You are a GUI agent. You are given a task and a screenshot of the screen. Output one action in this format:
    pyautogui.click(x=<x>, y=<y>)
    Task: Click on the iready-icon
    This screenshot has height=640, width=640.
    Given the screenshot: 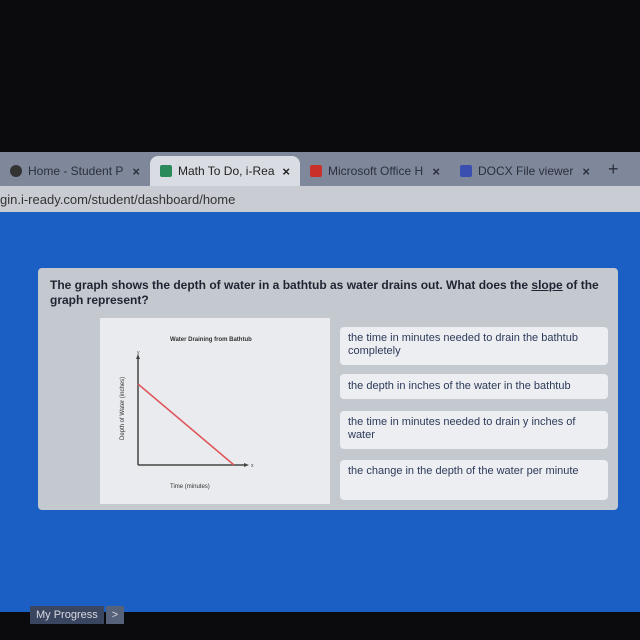 What is the action you would take?
    pyautogui.click(x=166, y=171)
    